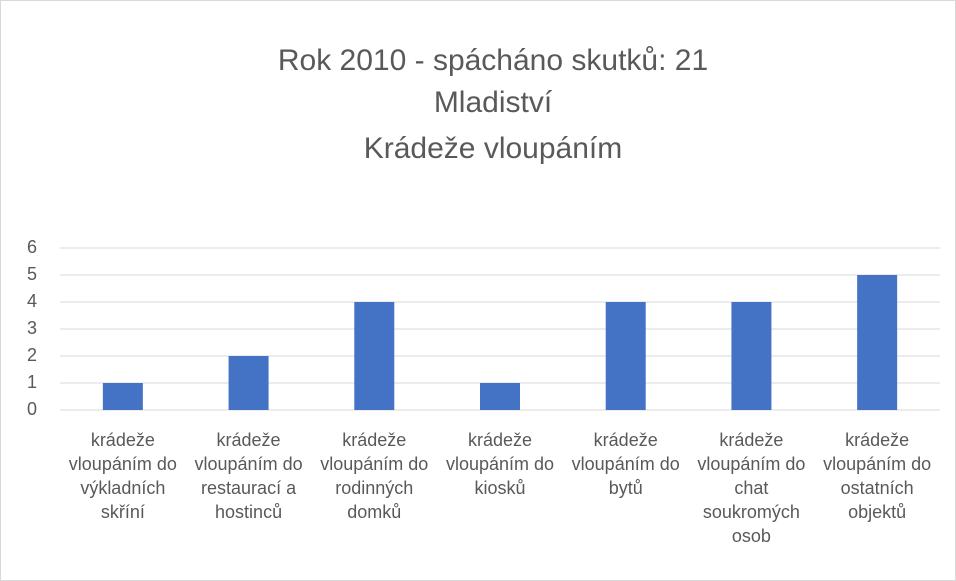 The width and height of the screenshot is (956, 581). Describe the element at coordinates (493, 102) in the screenshot. I see `chart-title: Mladiství` at that location.